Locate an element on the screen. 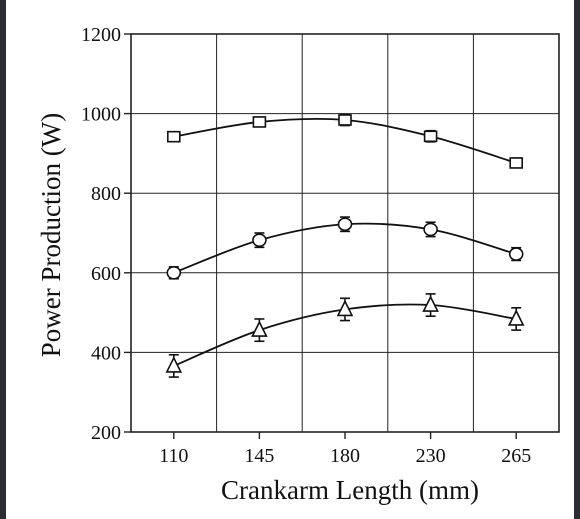  x-tick-label: 230 is located at coordinates (431, 456).